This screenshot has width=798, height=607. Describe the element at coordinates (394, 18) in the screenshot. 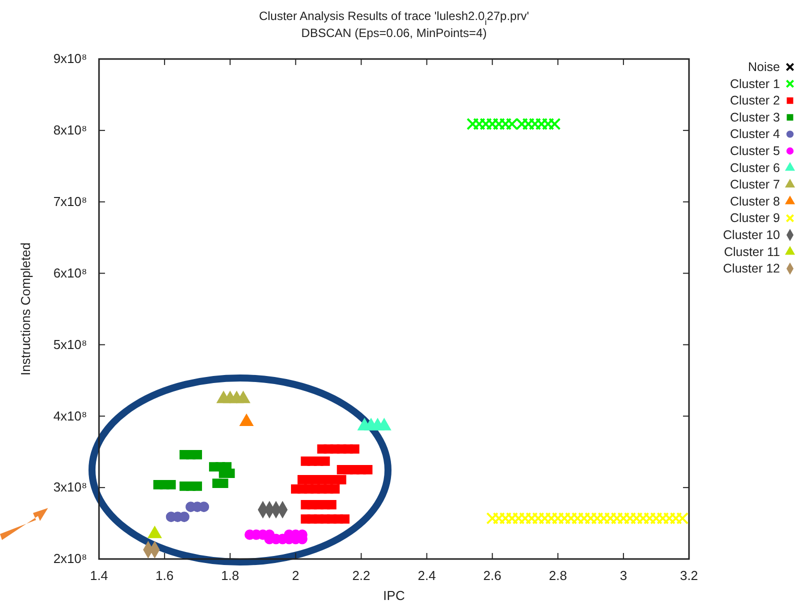

I see `chart-title: Cluster Analysis Results of trace 'lulesh2.0$_{i}$27p.prv'` at that location.